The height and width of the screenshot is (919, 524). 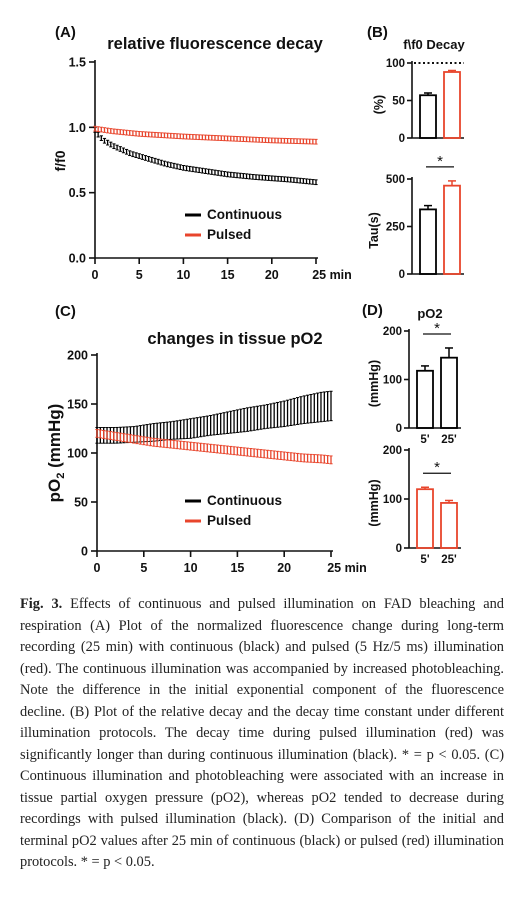 What do you see at coordinates (77, 193) in the screenshot?
I see `y-tick-label: 0.5` at bounding box center [77, 193].